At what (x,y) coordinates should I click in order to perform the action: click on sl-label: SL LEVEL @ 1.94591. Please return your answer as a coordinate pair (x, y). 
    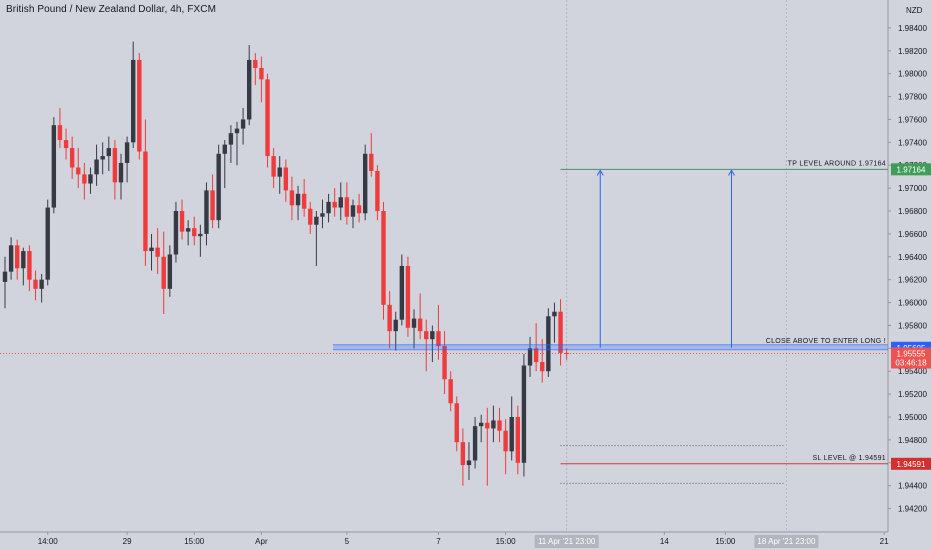
    Looking at the image, I should click on (849, 458).